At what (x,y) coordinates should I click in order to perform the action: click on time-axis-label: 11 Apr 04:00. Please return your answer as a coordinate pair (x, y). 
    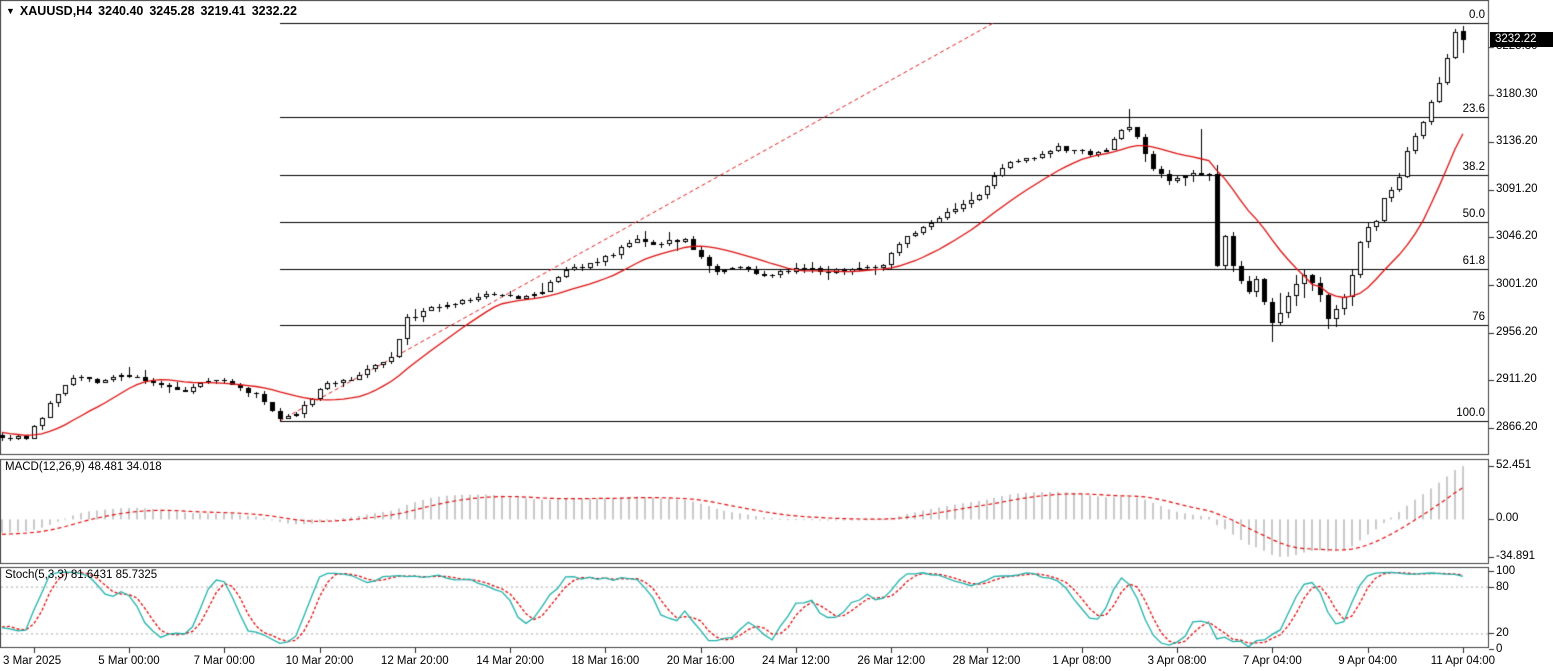
    Looking at the image, I should click on (1463, 661).